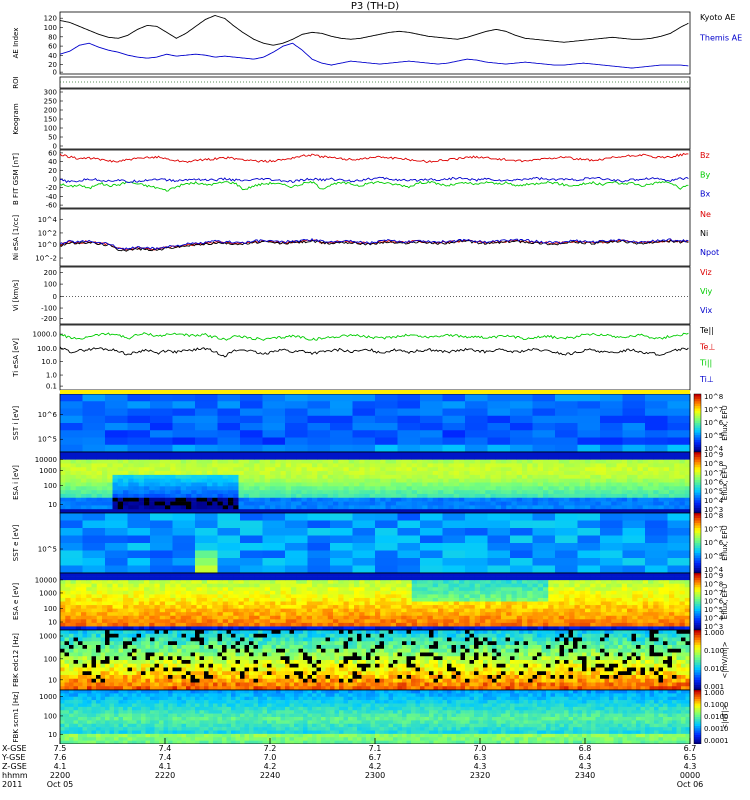  What do you see at coordinates (725, 422) in the screenshot?
I see `colorbar-label: Eflux, EFU` at bounding box center [725, 422].